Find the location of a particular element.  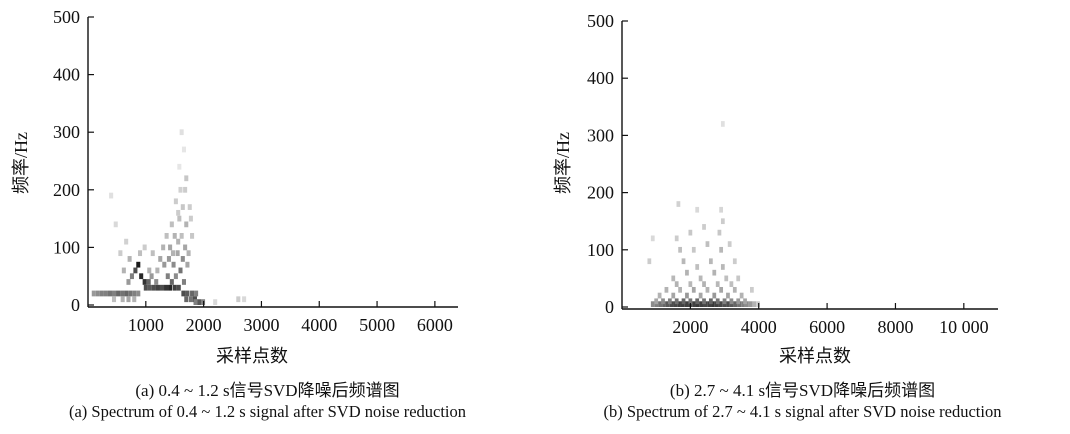

chart-a-x-tick-label: 6000 is located at coordinates (435, 325).